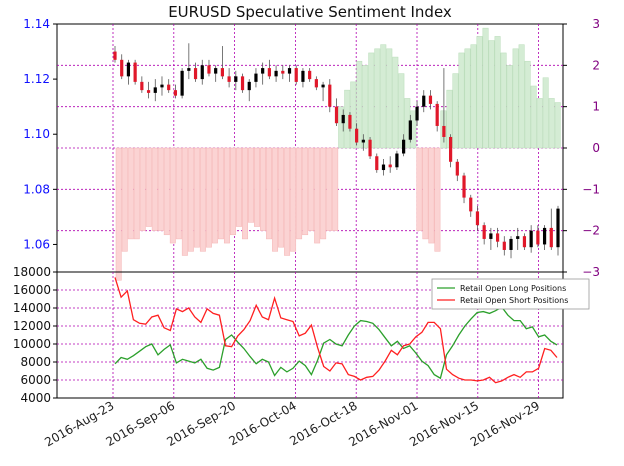 This screenshot has height=466, width=624. I want to click on legend-label-short: Retail Open Short Positions, so click(514, 300).